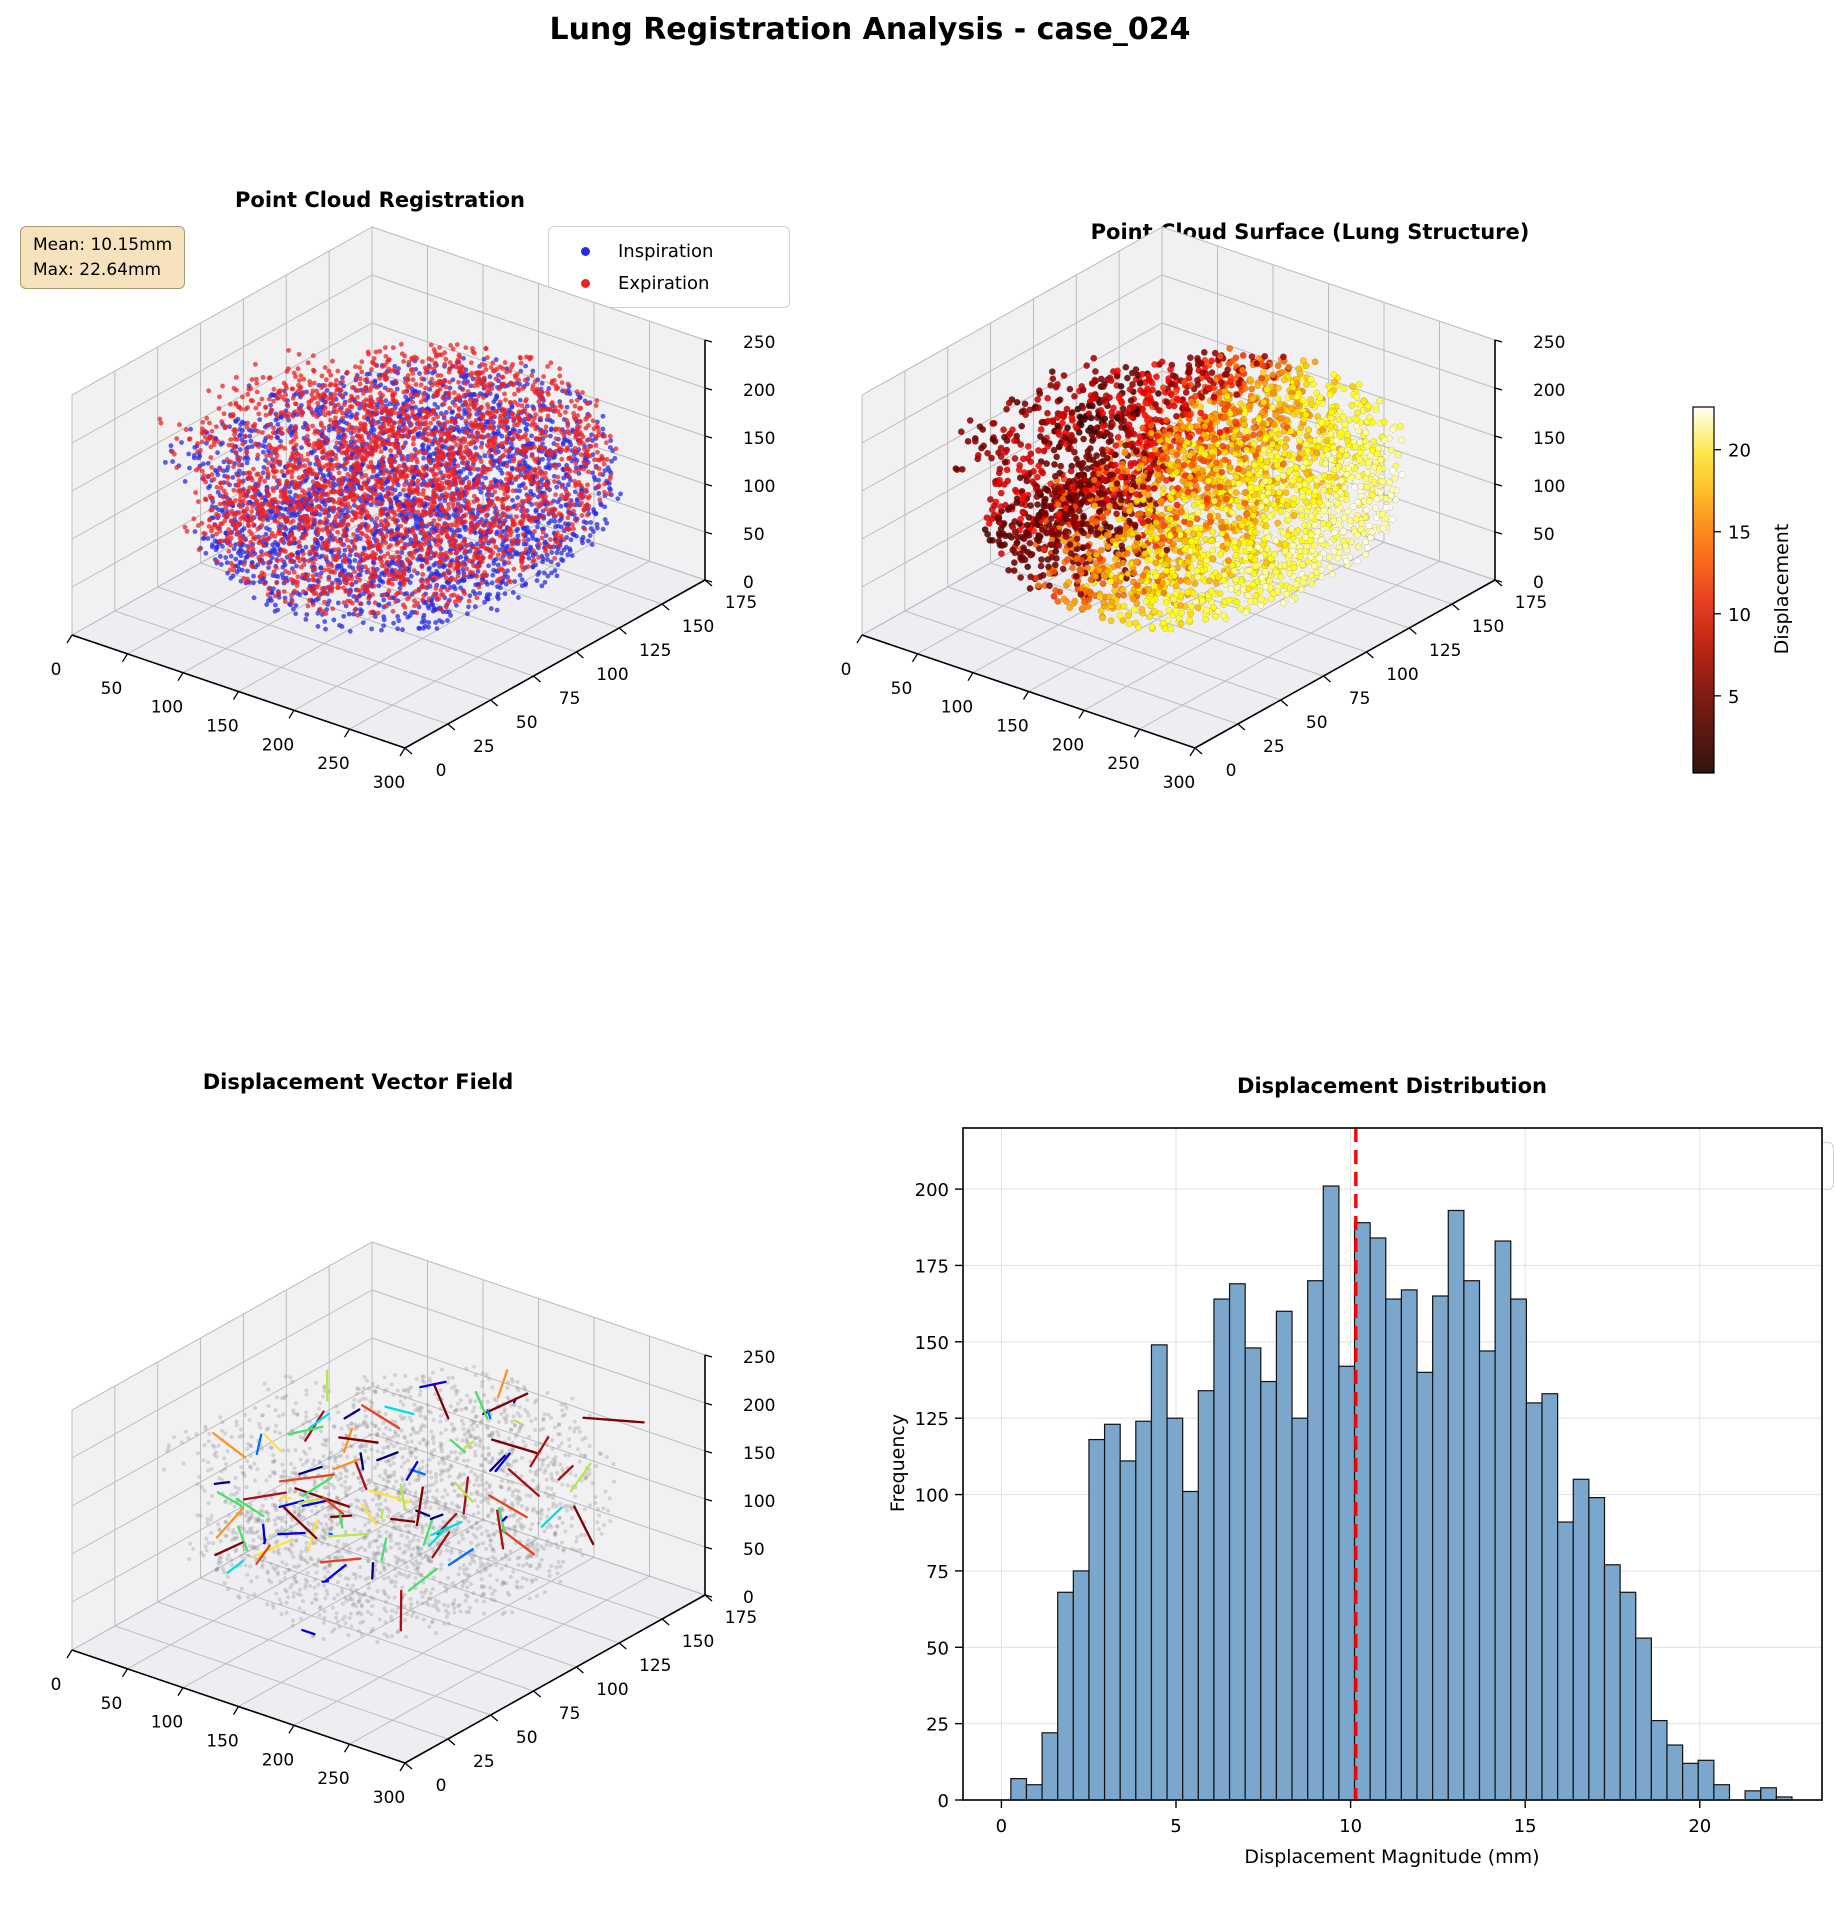  Describe the element at coordinates (1392, 1857) in the screenshot. I see `histogram-xlabel: Displacement Magnitude (mm)` at that location.